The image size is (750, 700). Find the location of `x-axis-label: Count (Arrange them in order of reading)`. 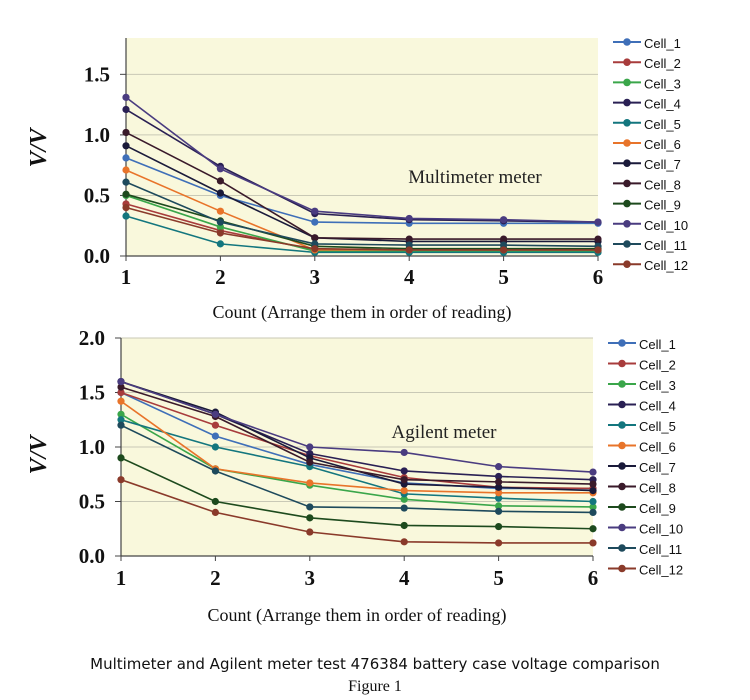

x-axis-label: Count (Arrange them in order of reading) is located at coordinates (357, 615).